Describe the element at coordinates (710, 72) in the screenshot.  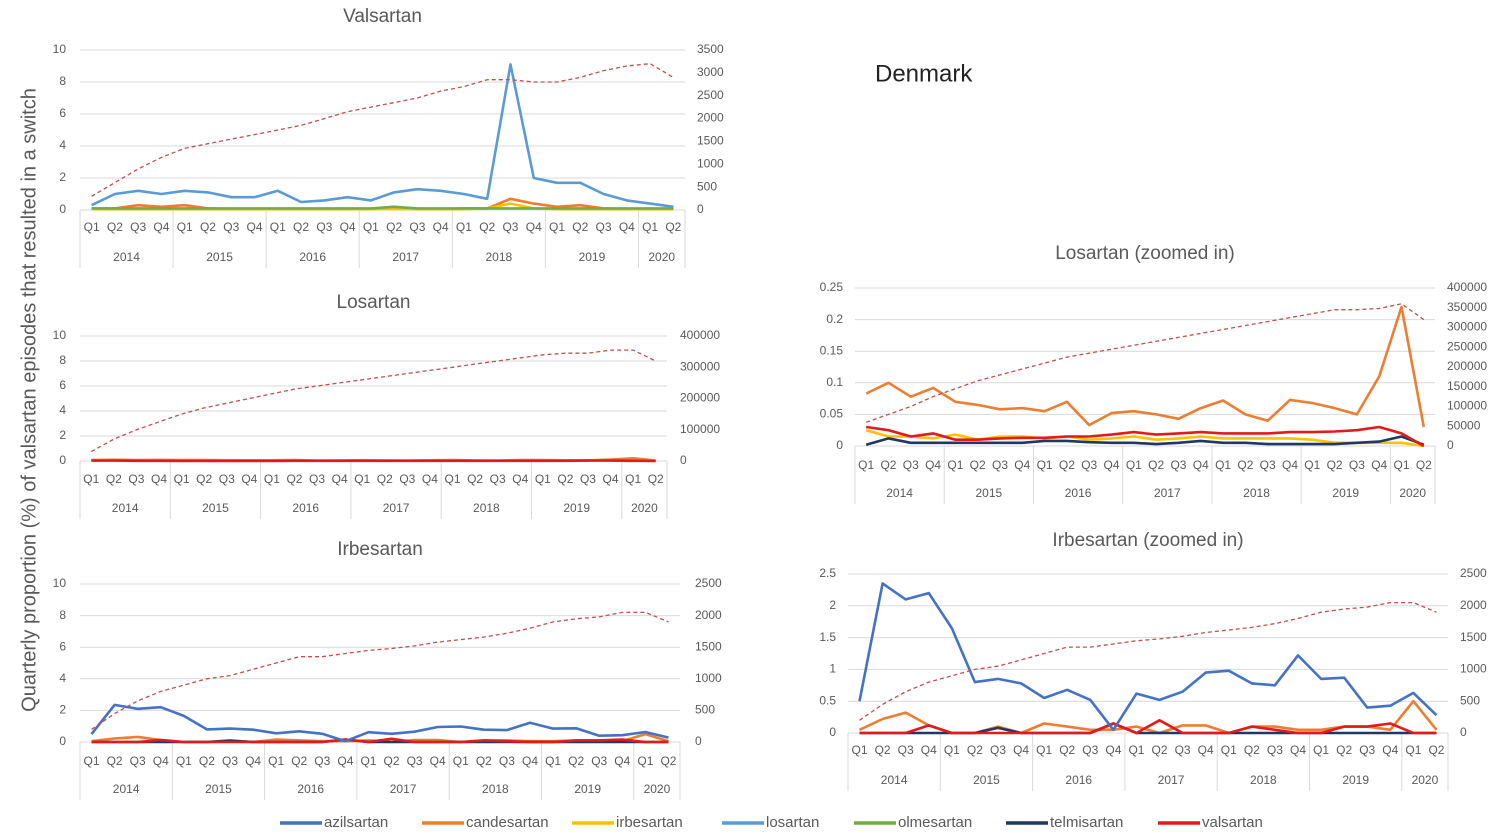
I see `y2-tick-label: 3000` at that location.